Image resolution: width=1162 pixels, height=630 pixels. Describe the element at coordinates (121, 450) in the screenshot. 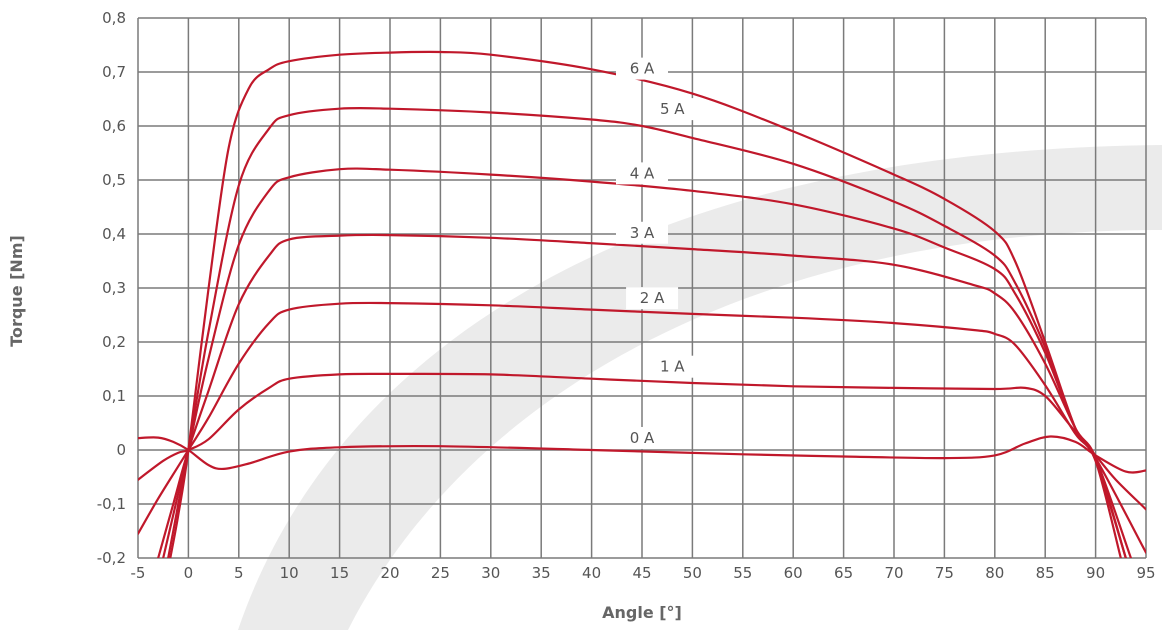

I see `y-tick-label: 0` at that location.